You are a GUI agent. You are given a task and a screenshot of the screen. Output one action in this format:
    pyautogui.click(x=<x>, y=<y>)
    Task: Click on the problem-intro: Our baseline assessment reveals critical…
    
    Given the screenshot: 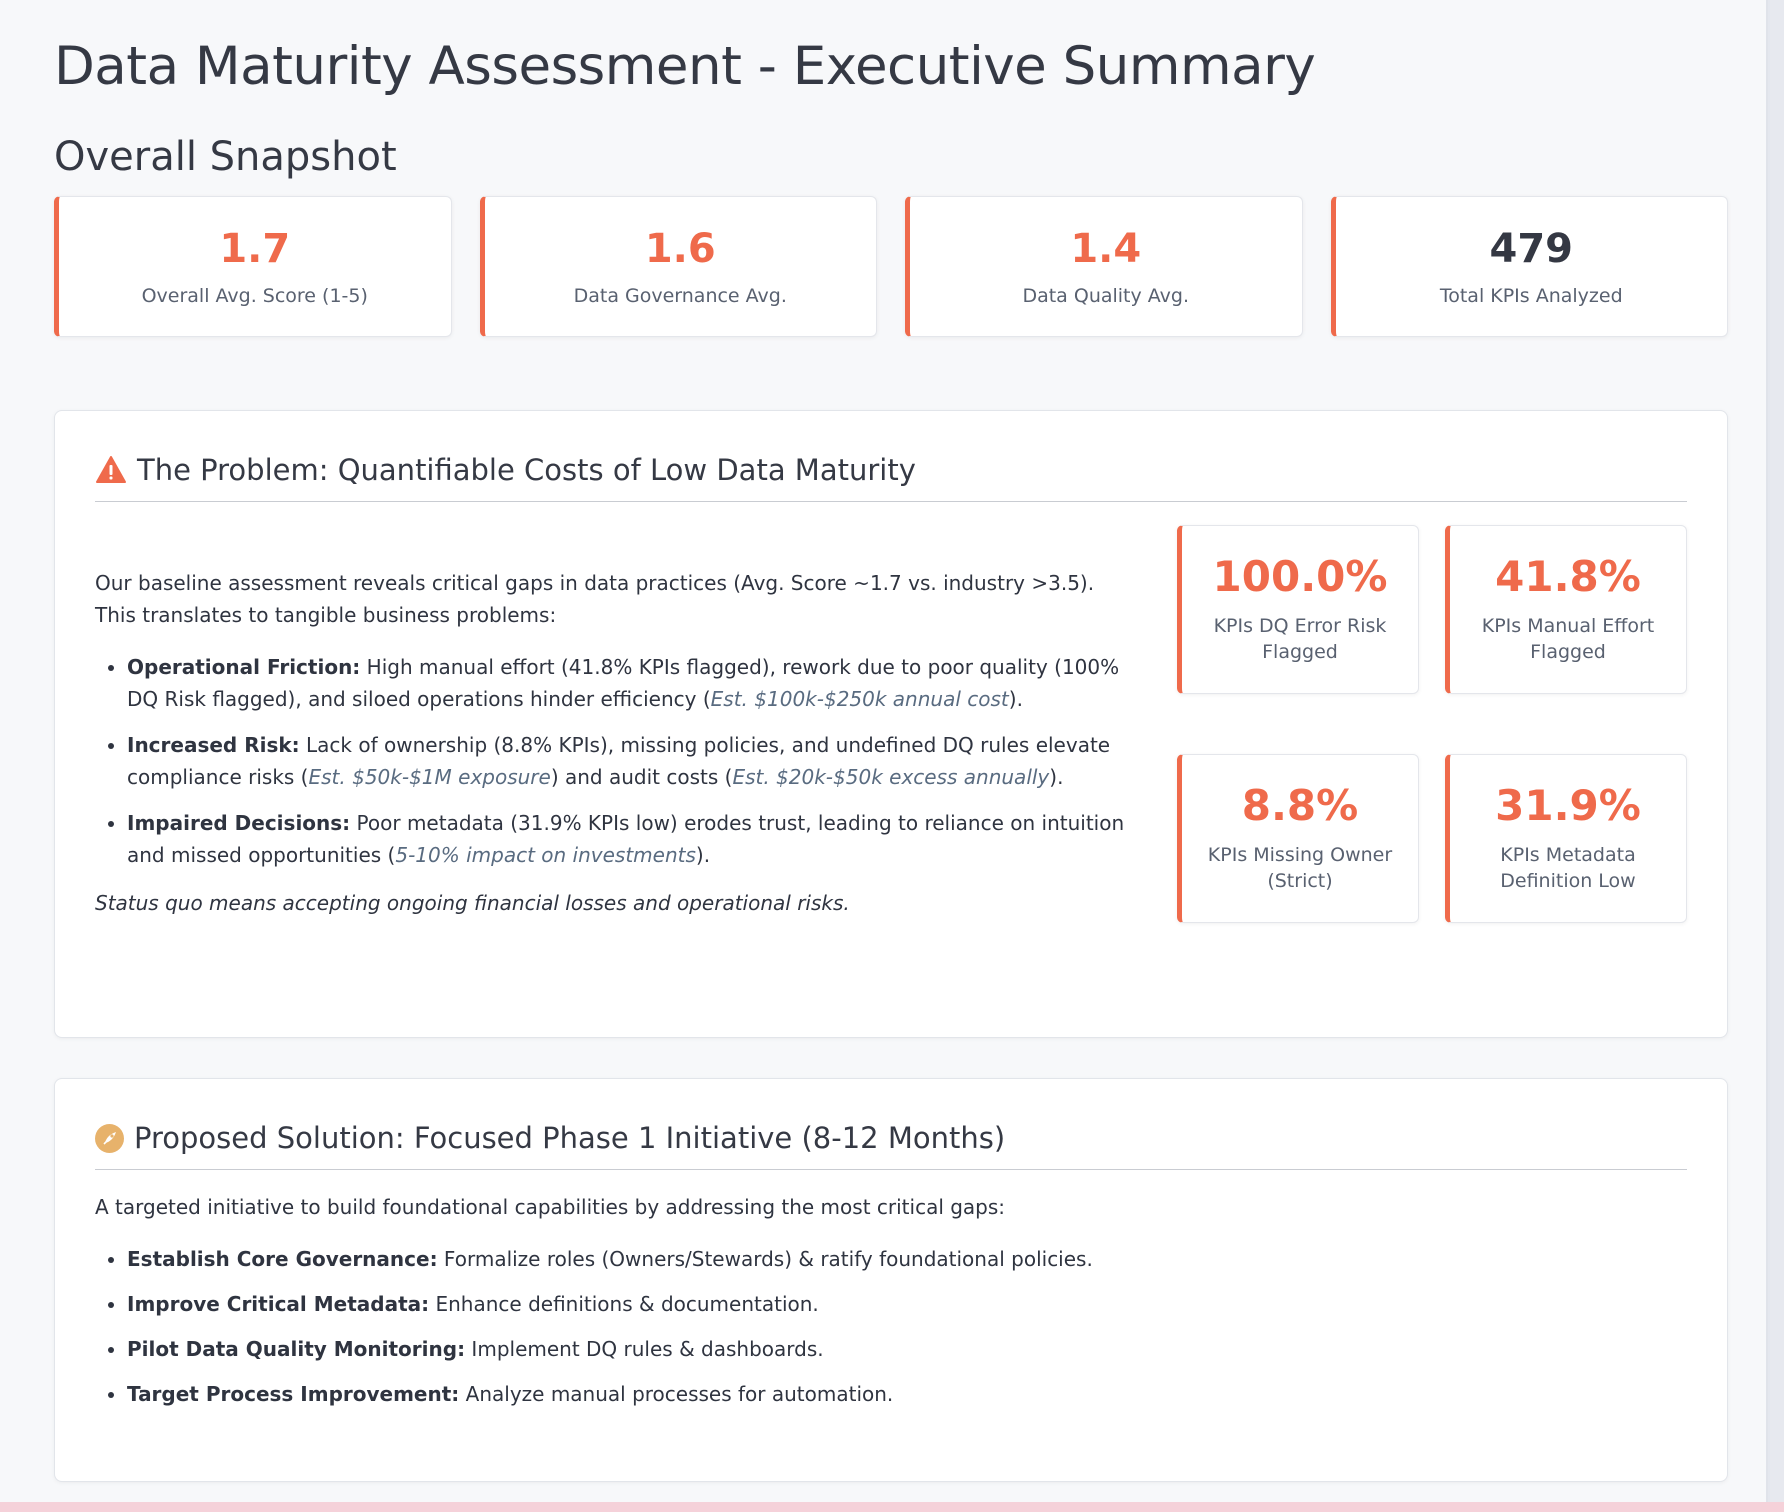 What is the action you would take?
    pyautogui.click(x=595, y=599)
    